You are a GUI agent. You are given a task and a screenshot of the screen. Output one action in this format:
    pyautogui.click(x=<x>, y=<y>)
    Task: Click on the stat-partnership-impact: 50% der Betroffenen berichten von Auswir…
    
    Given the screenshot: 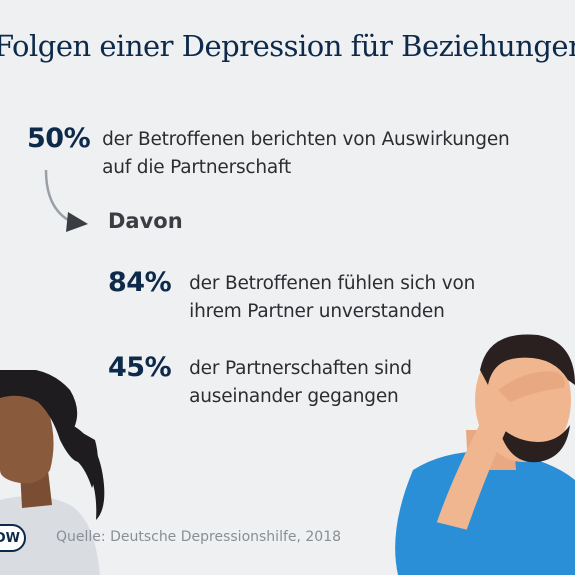 What is the action you would take?
    pyautogui.click(x=268, y=153)
    